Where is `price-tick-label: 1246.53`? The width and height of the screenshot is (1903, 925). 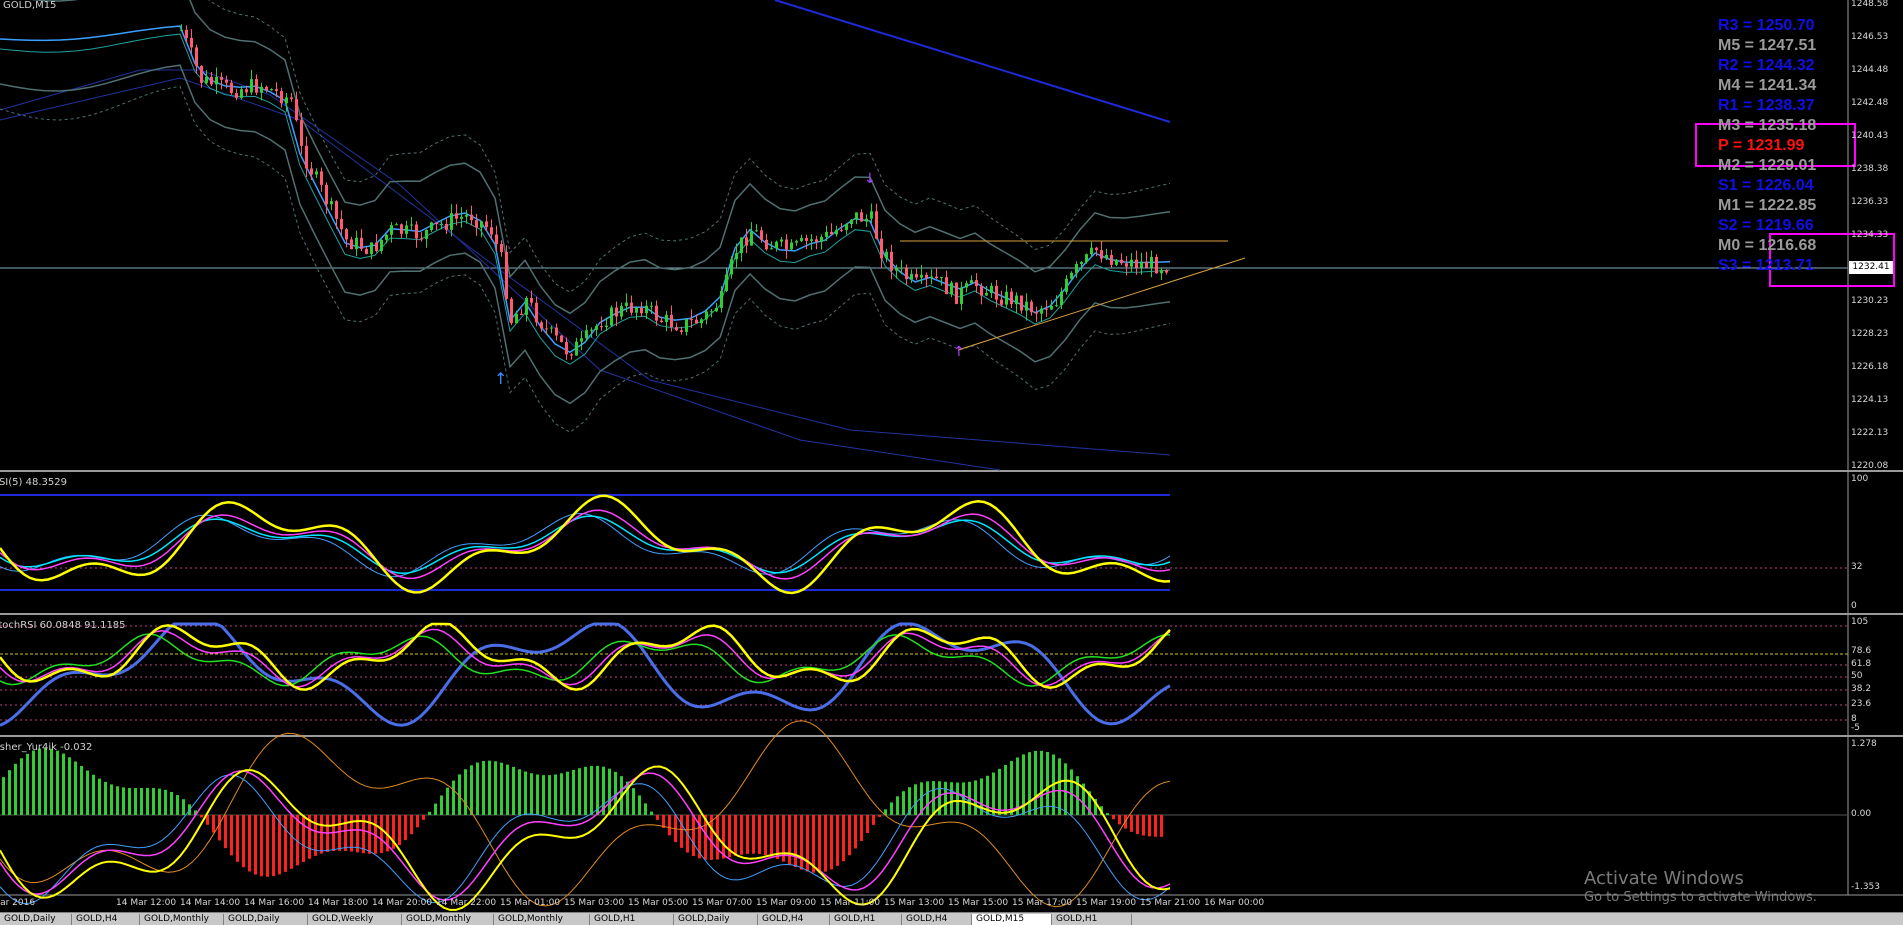
price-tick-label: 1246.53 is located at coordinates (1870, 37).